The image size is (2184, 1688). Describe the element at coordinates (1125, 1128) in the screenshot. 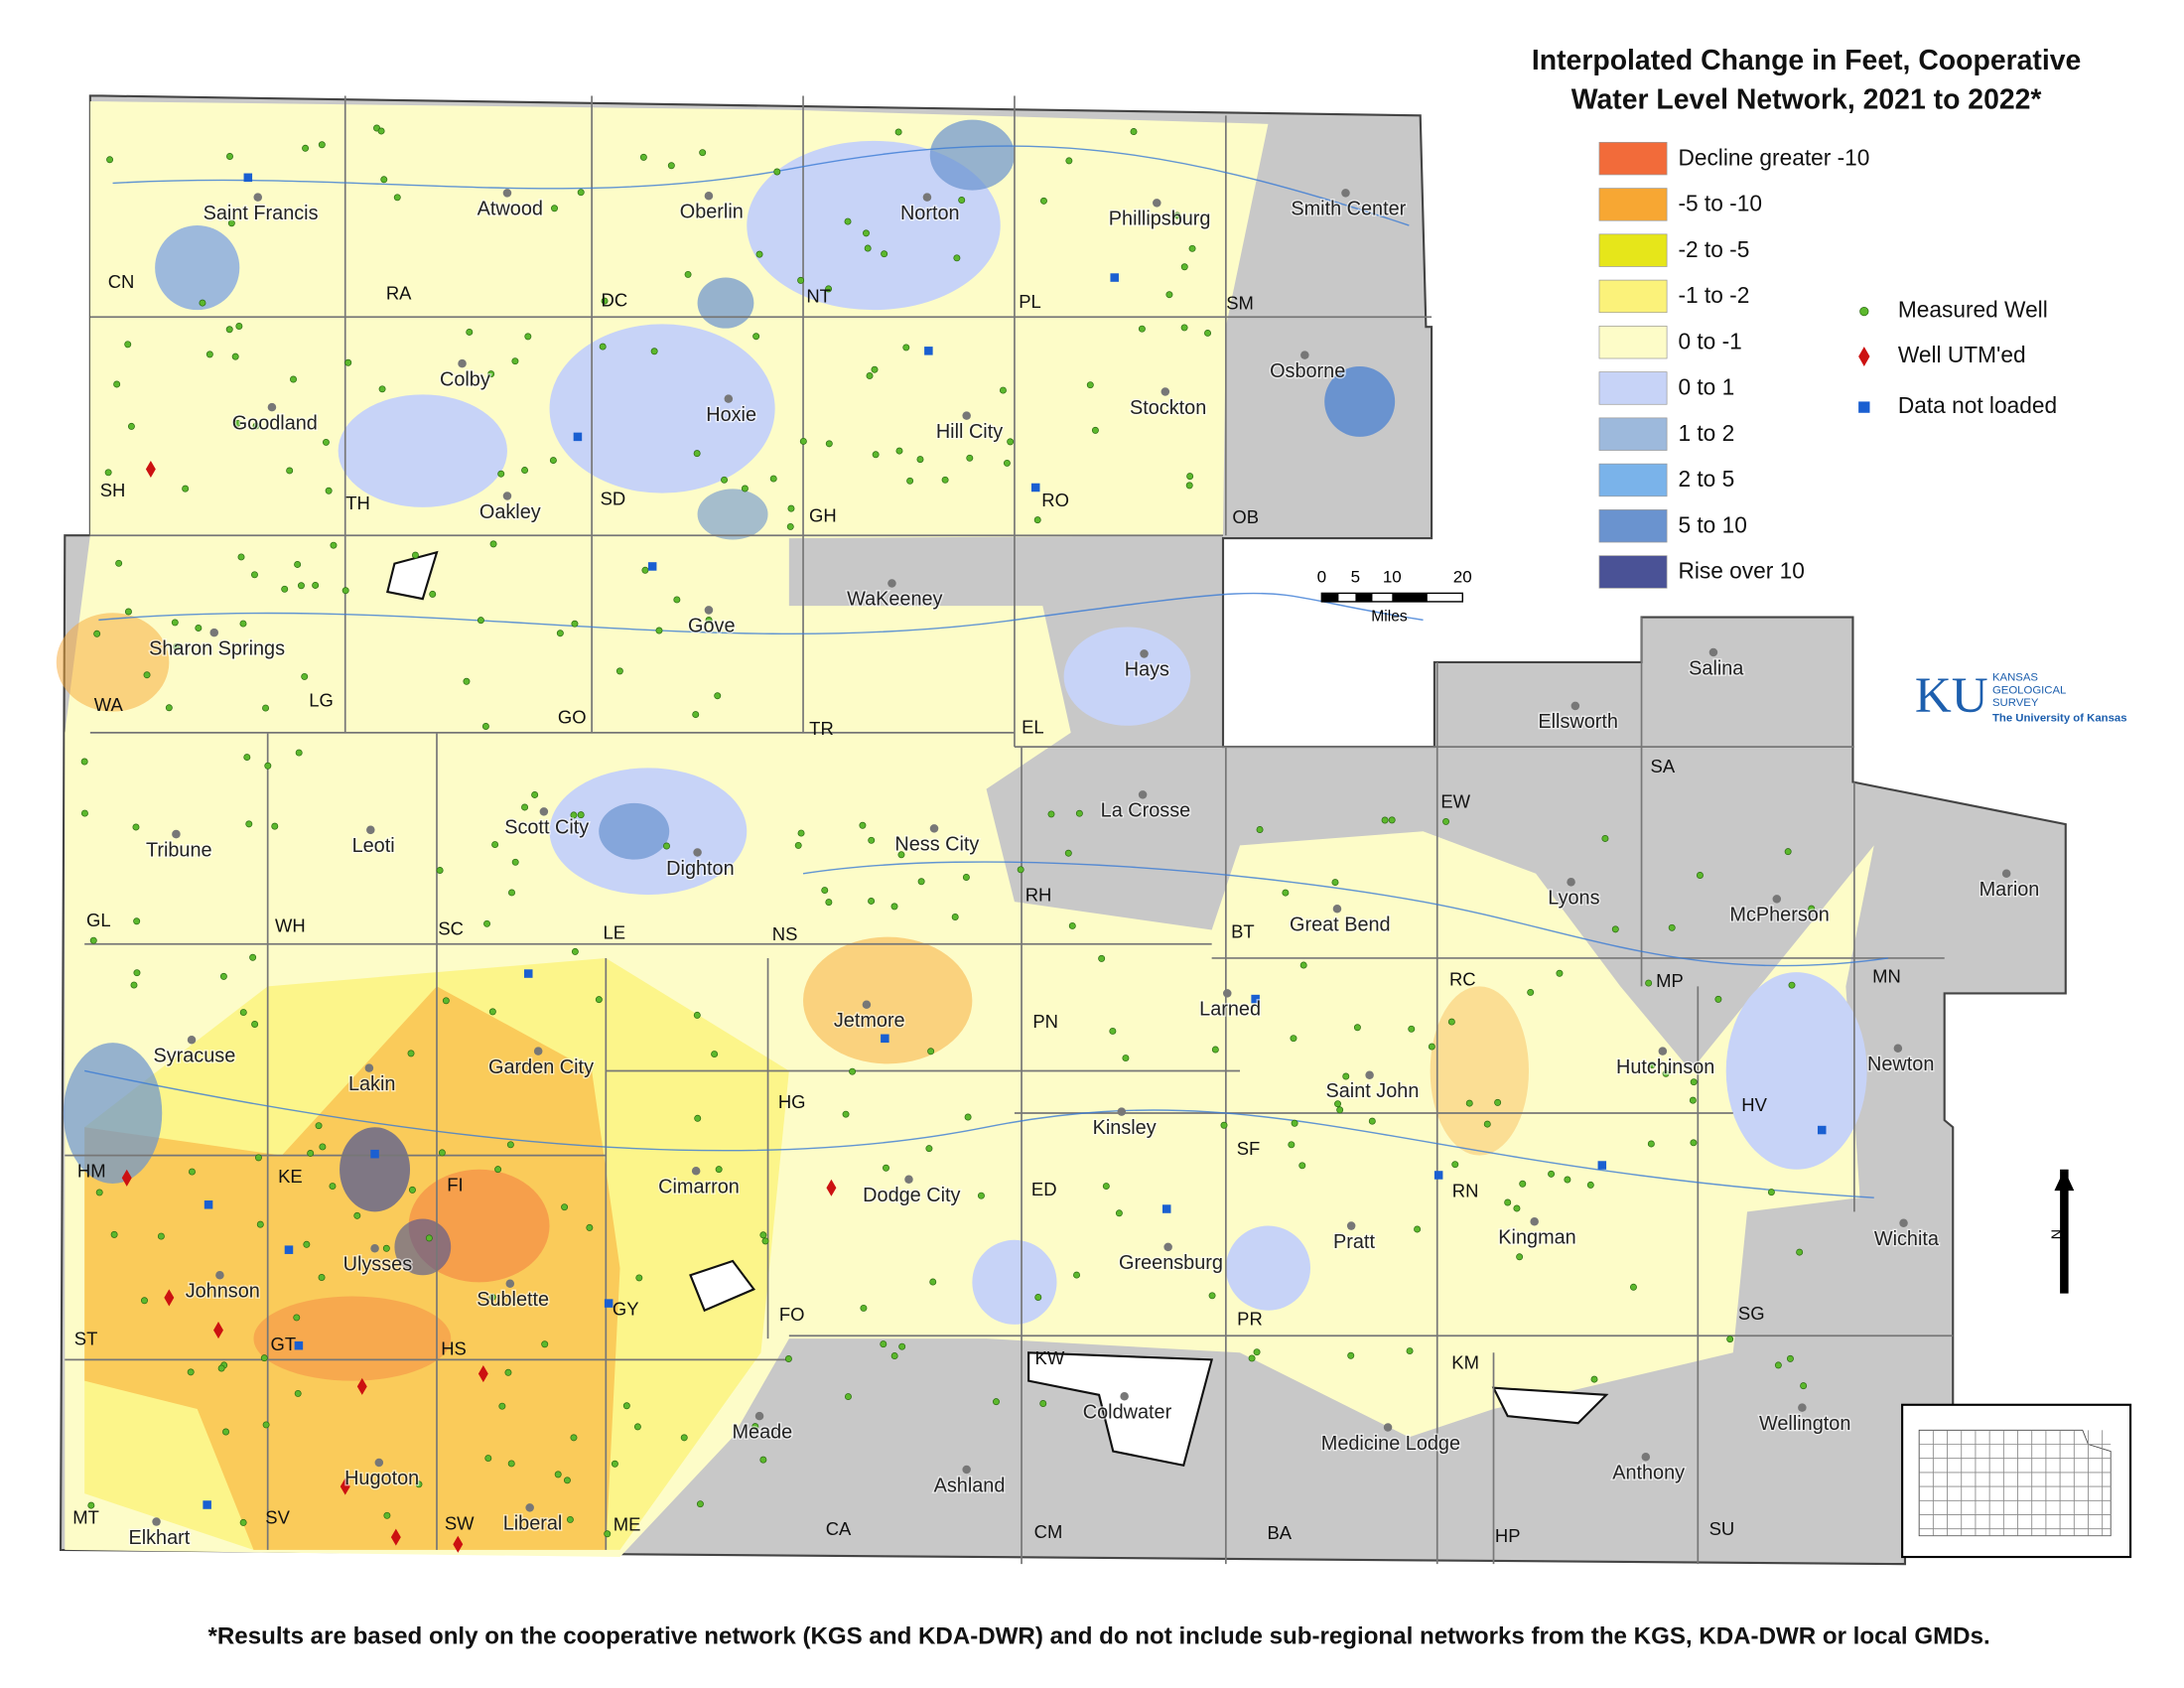

I see `town-label: Kinsley` at that location.